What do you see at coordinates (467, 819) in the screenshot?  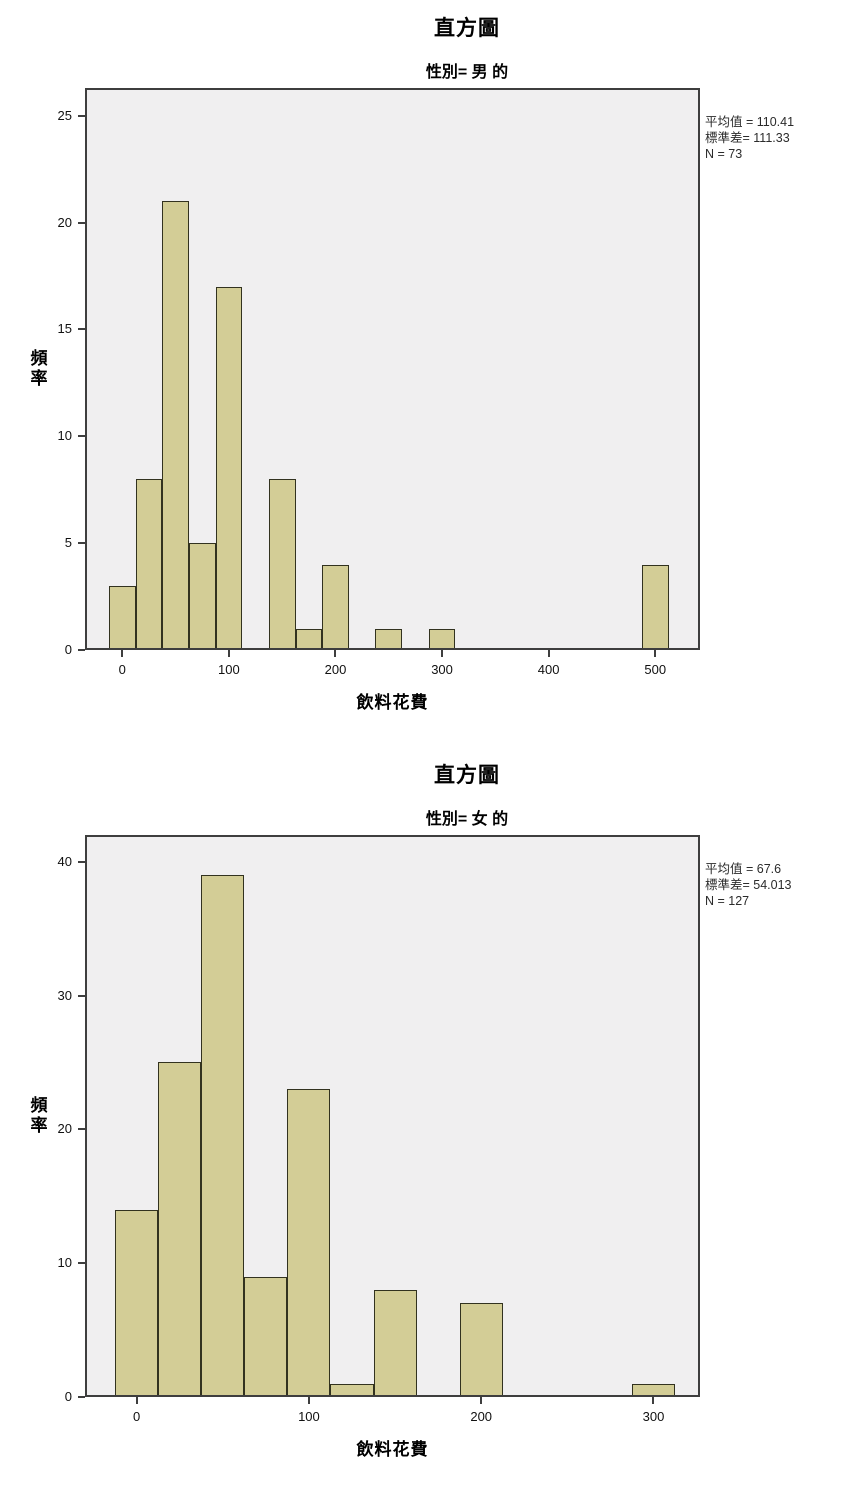 I see `chart-subtitle: 性別= 女 的` at bounding box center [467, 819].